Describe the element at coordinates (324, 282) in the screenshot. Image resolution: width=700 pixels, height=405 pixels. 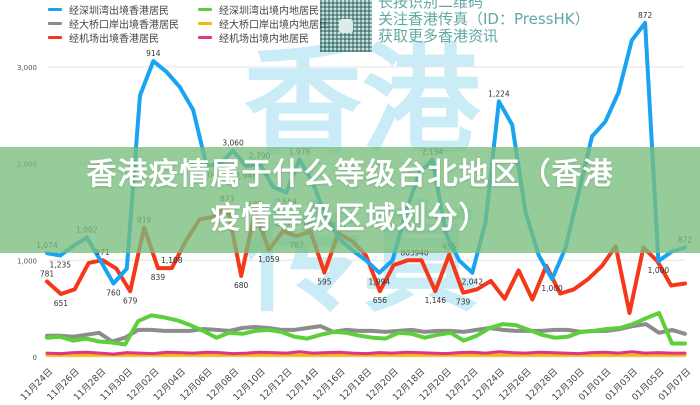
I see `data-point-label: 595` at that location.